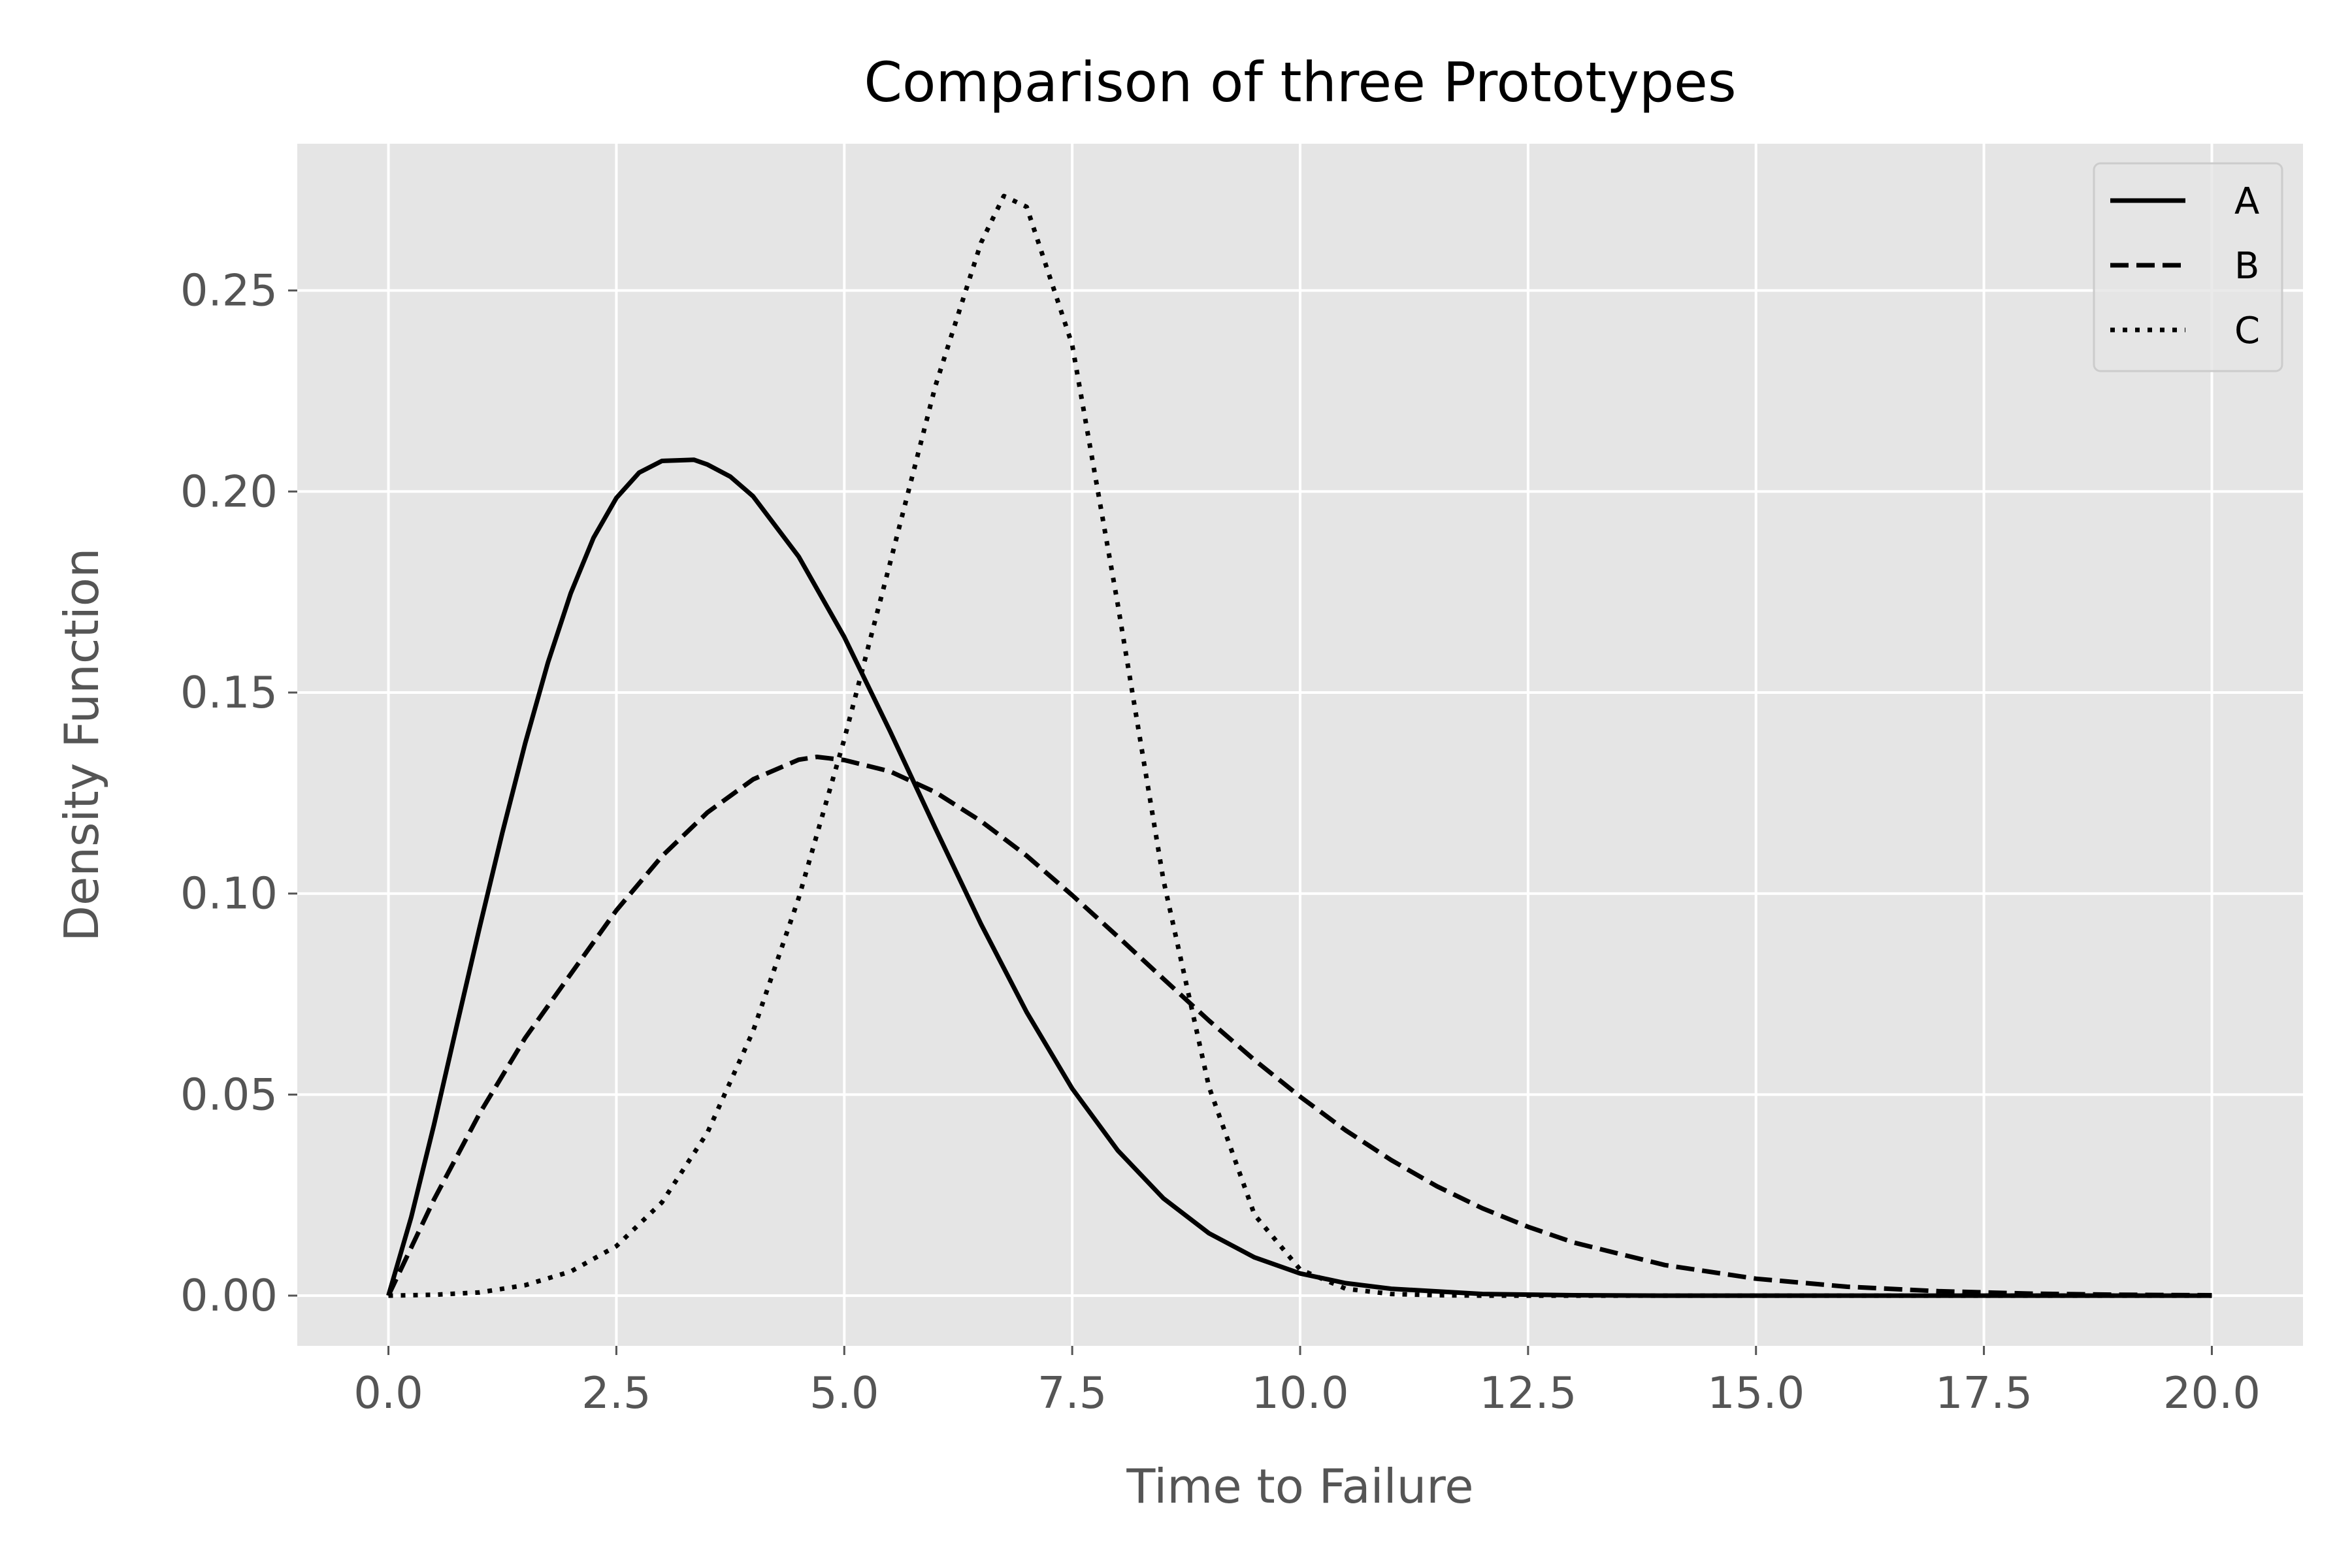 The width and height of the screenshot is (2352, 1568). I want to click on x-tick-label: 2.5, so click(616, 1392).